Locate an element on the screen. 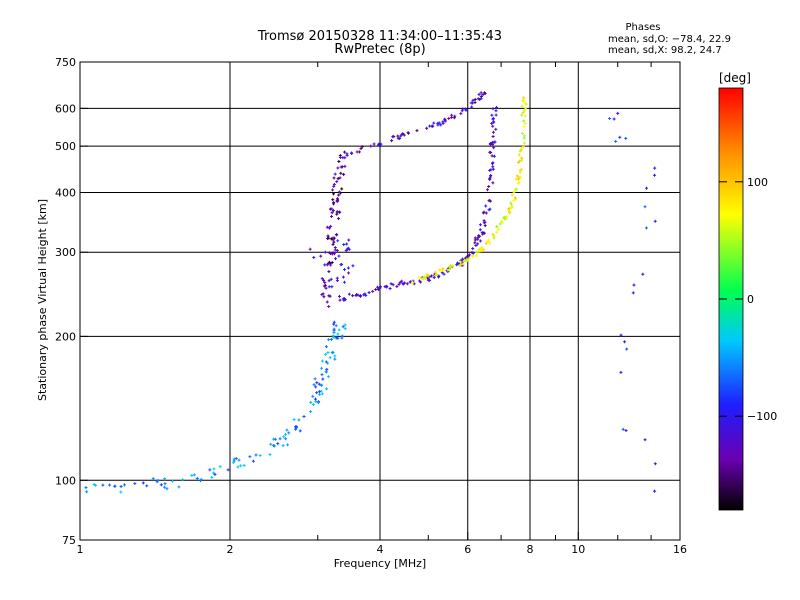  y-tick-label: 100 is located at coordinates (65, 480).